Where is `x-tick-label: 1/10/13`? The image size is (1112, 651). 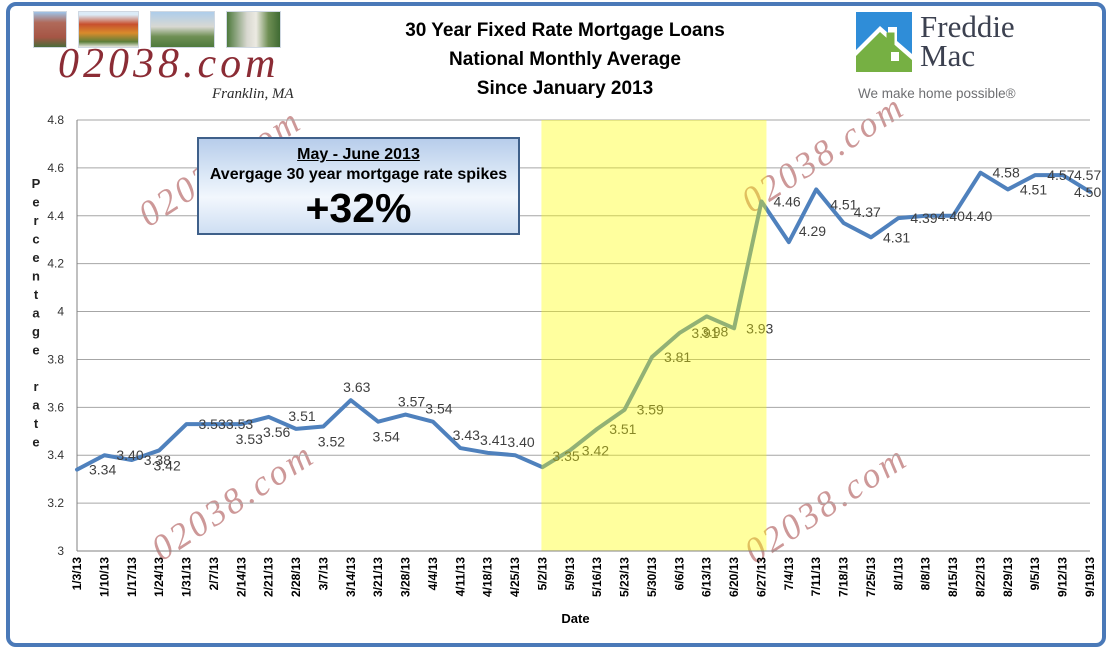
x-tick-label: 1/10/13 is located at coordinates (104, 577).